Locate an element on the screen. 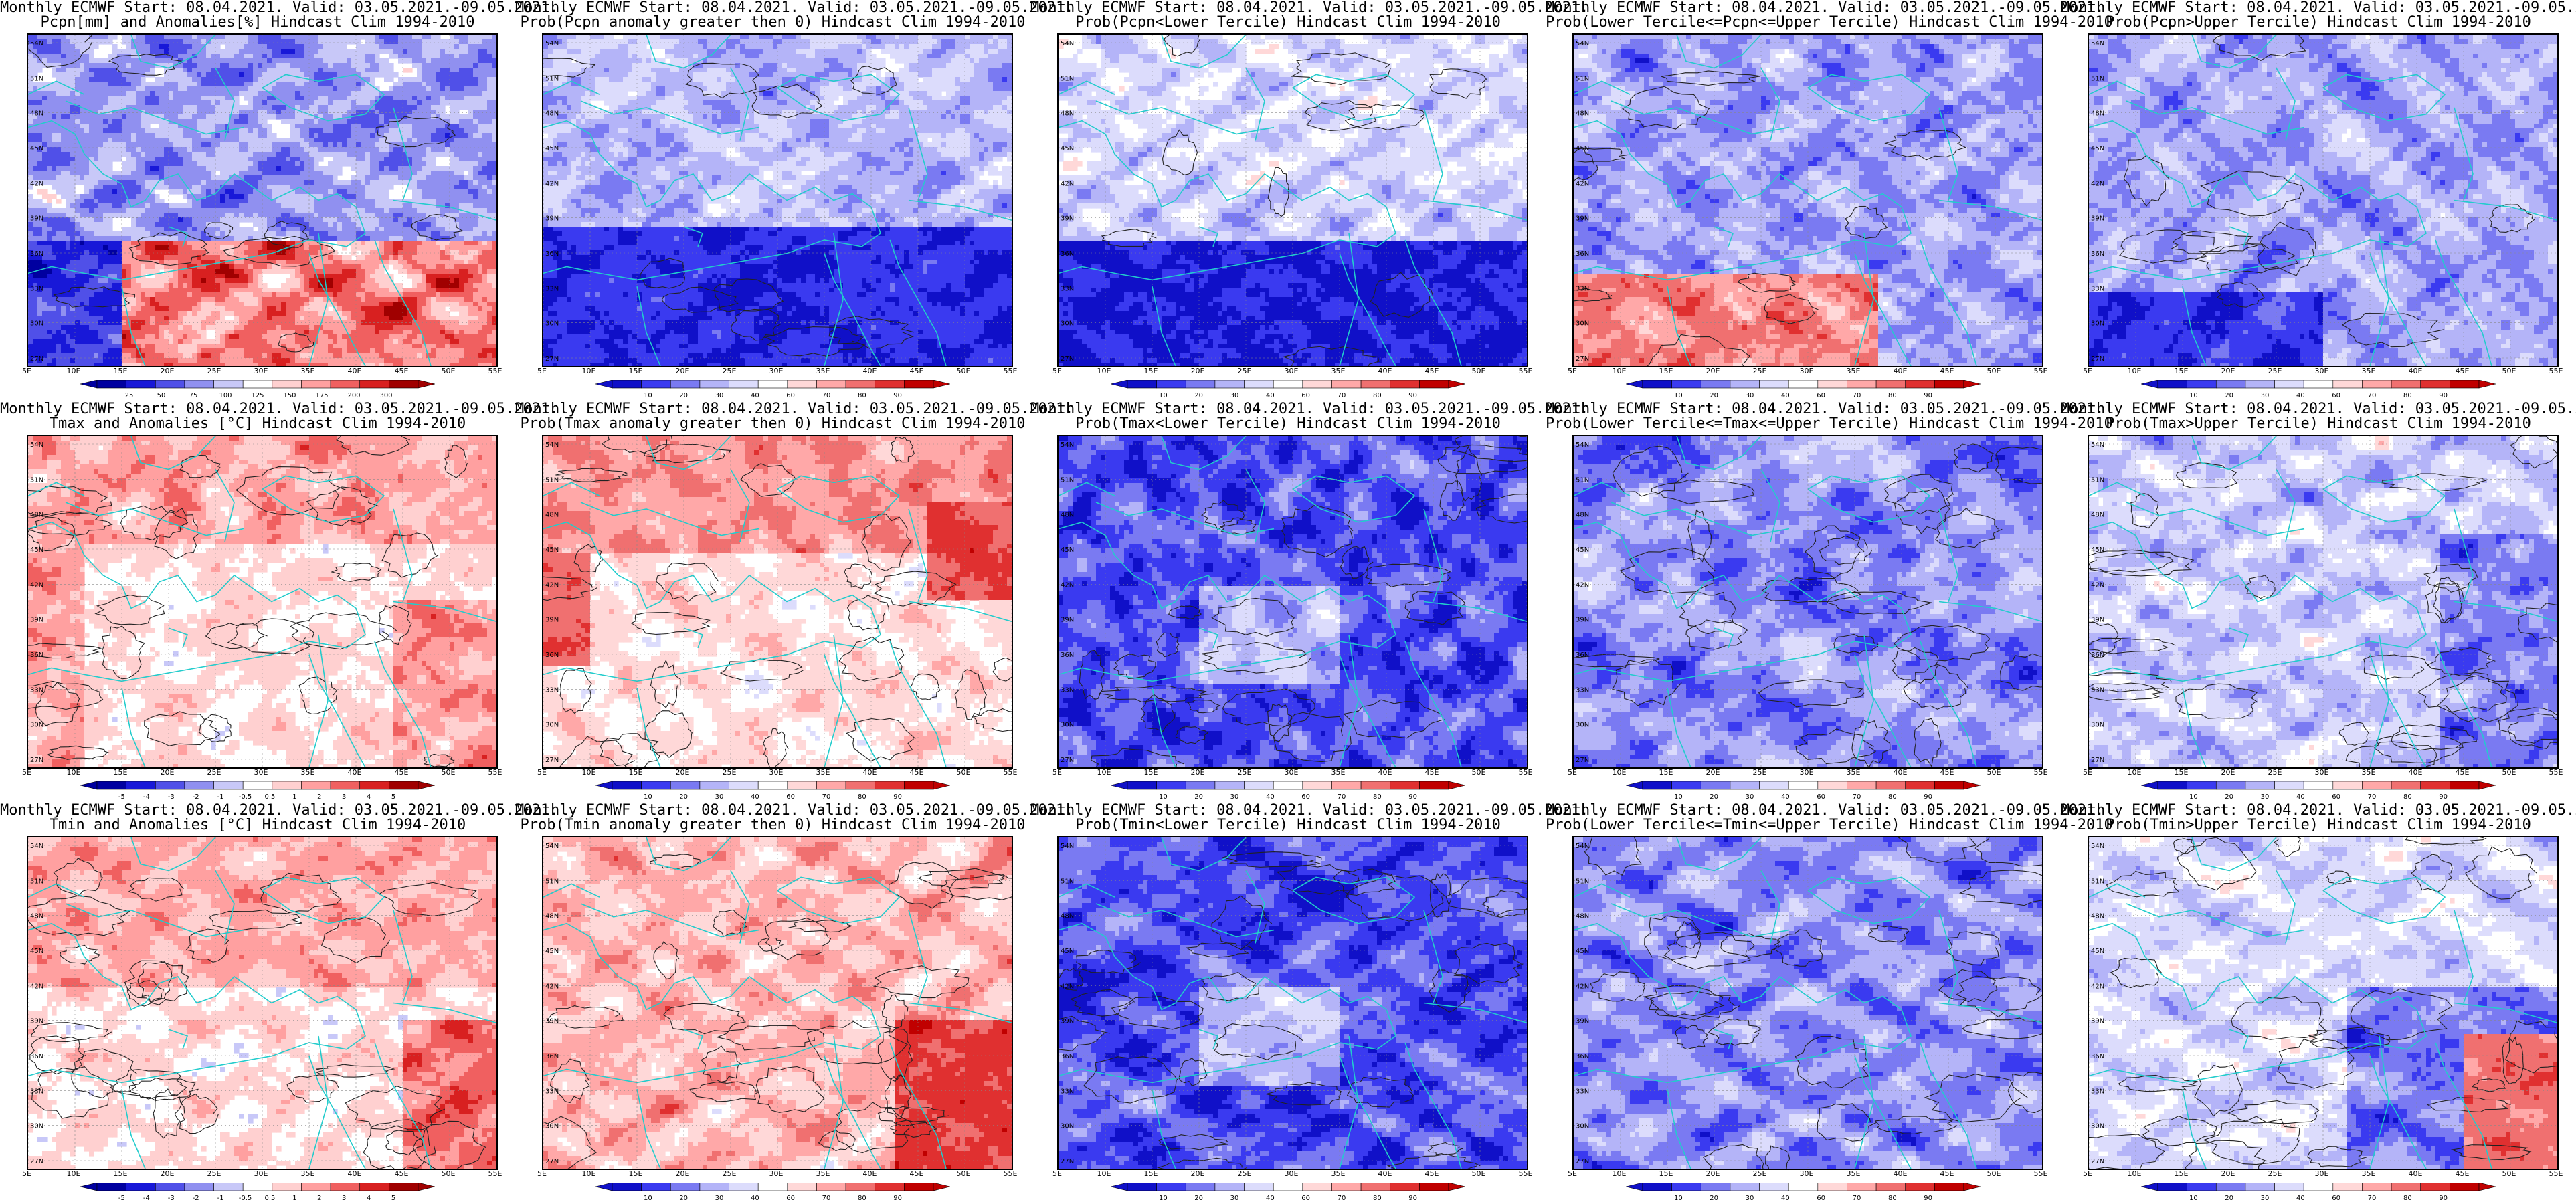 The height and width of the screenshot is (1204, 2576). lat-label: 48N is located at coordinates (1583, 114).